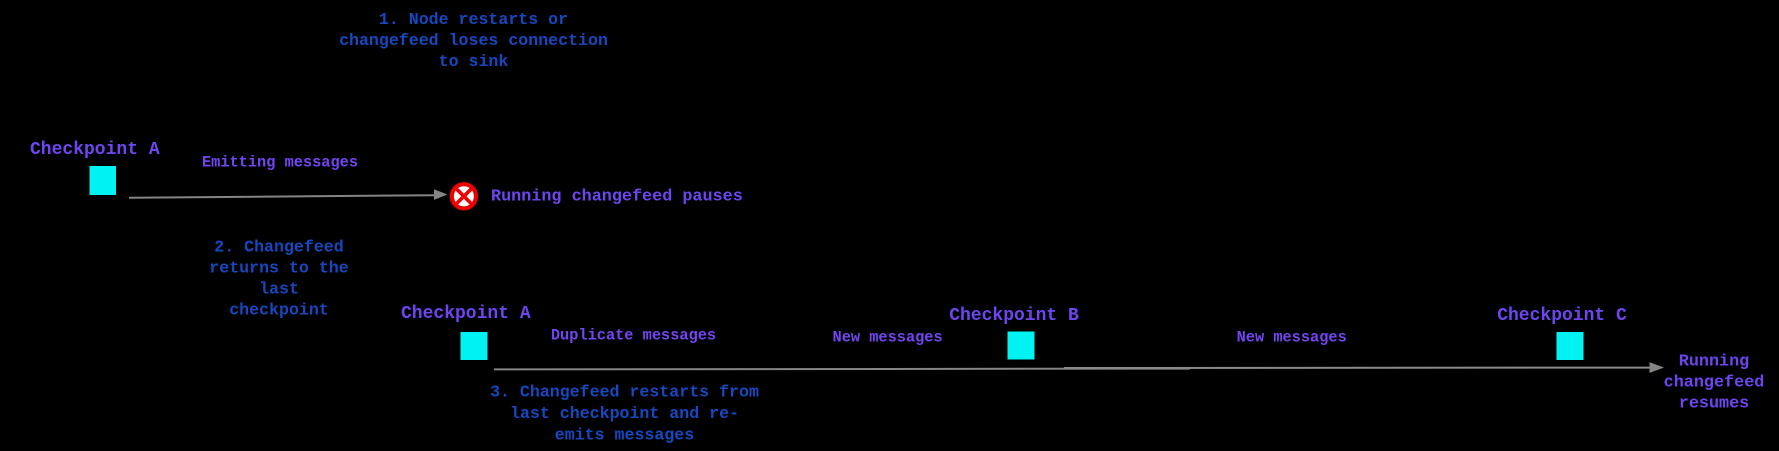 Image resolution: width=1779 pixels, height=451 pixels. I want to click on svg-text: Running changefeed pauses, so click(617, 197).